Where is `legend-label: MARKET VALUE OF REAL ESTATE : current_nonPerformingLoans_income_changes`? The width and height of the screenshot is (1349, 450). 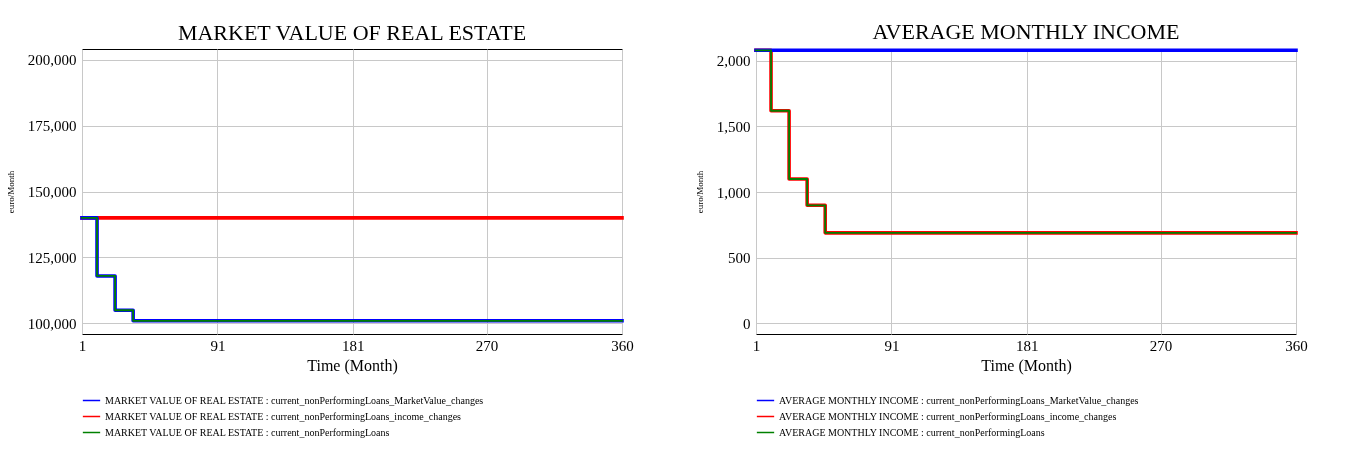
legend-label: MARKET VALUE OF REAL ESTATE : current_nonPerformingLoans_income_changes is located at coordinates (283, 416).